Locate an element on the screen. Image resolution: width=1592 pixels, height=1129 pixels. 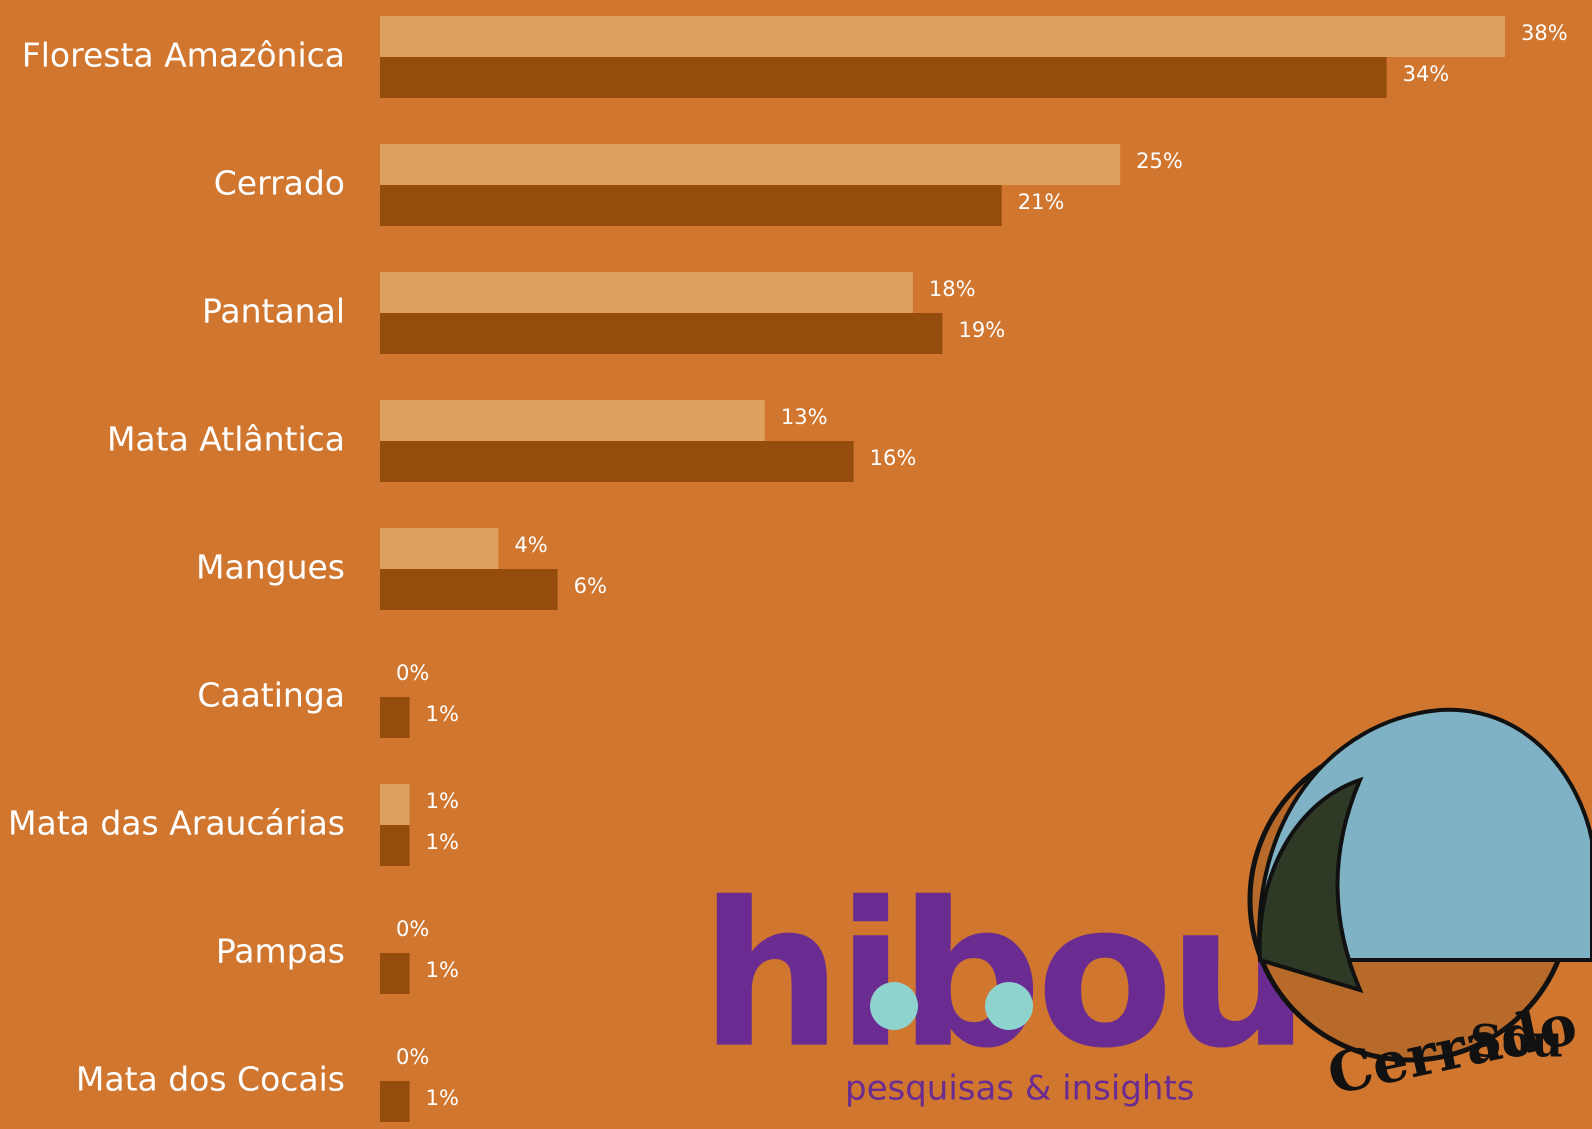
value-label: 13% is located at coordinates (804, 417).